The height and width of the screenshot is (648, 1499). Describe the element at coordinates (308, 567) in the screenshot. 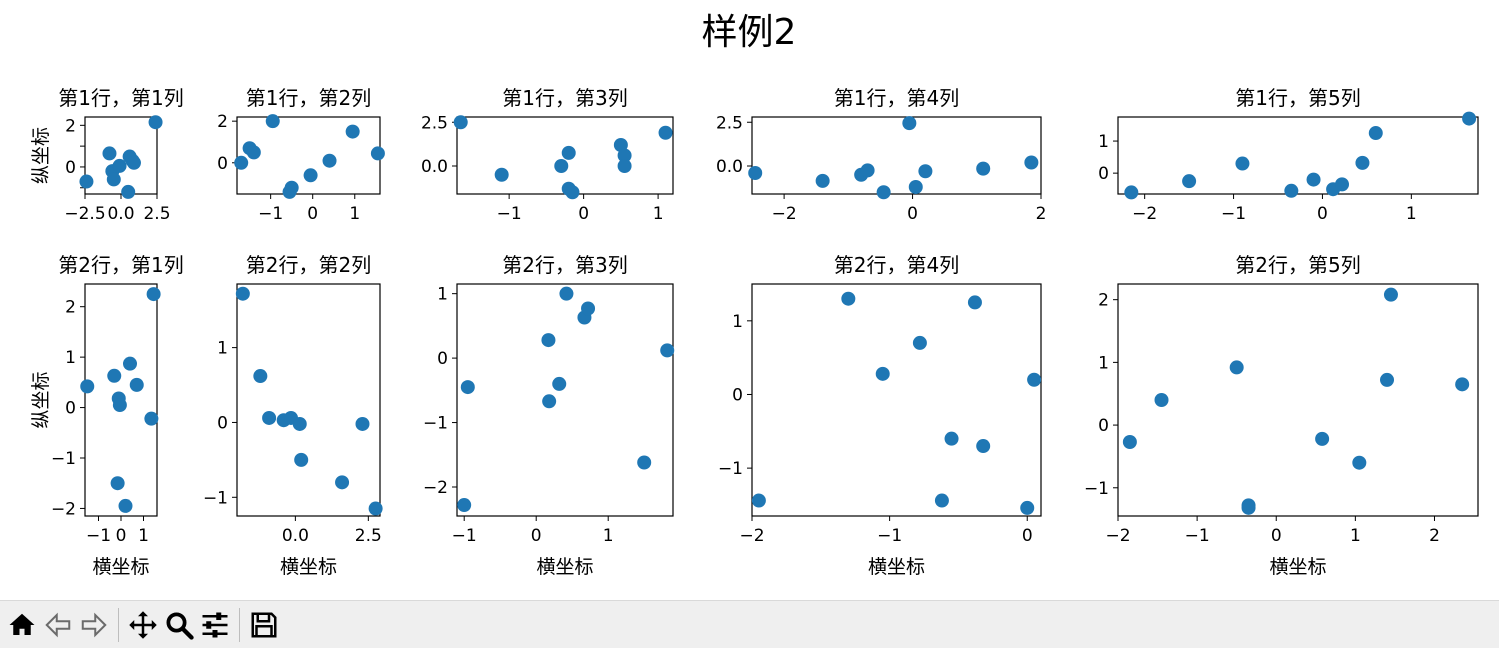

I see `x-axis-label: 横坐标` at that location.